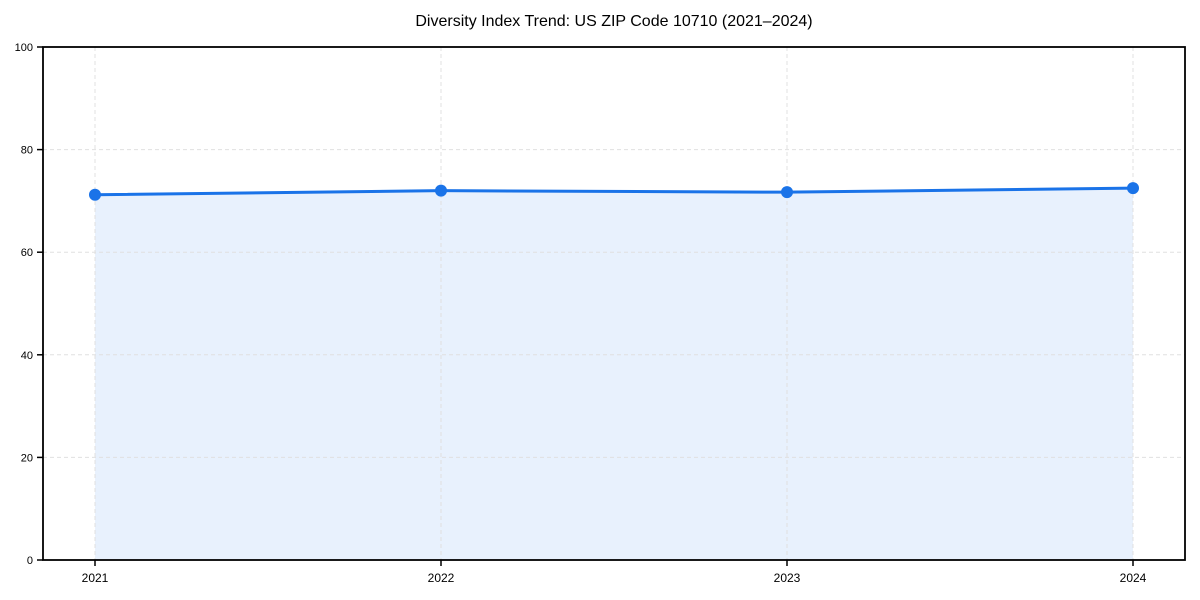  Describe the element at coordinates (95, 578) in the screenshot. I see `x-tick-label: 2021` at that location.